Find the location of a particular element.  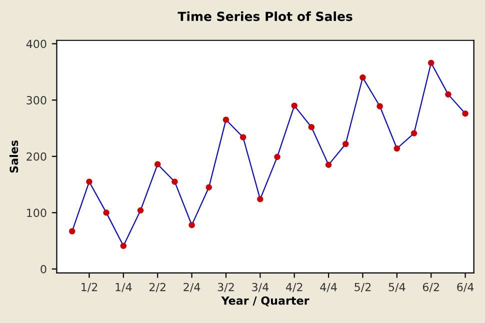

x-tick-label: 4/4 is located at coordinates (328, 287).